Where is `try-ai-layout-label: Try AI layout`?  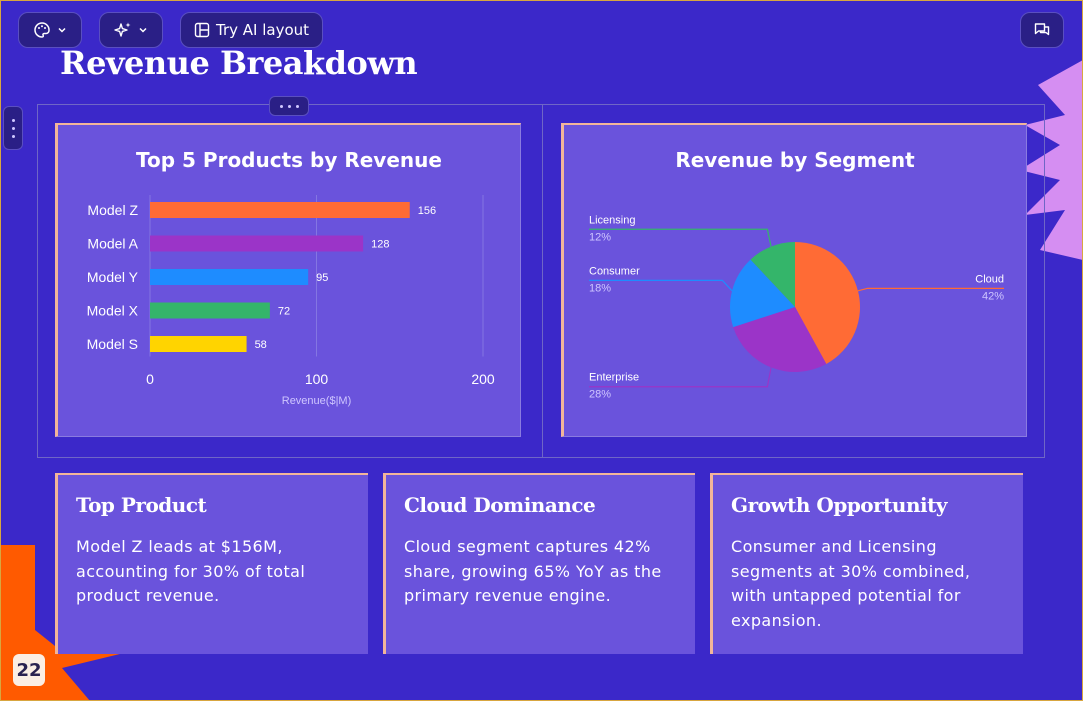 try-ai-layout-label: Try AI layout is located at coordinates (262, 30).